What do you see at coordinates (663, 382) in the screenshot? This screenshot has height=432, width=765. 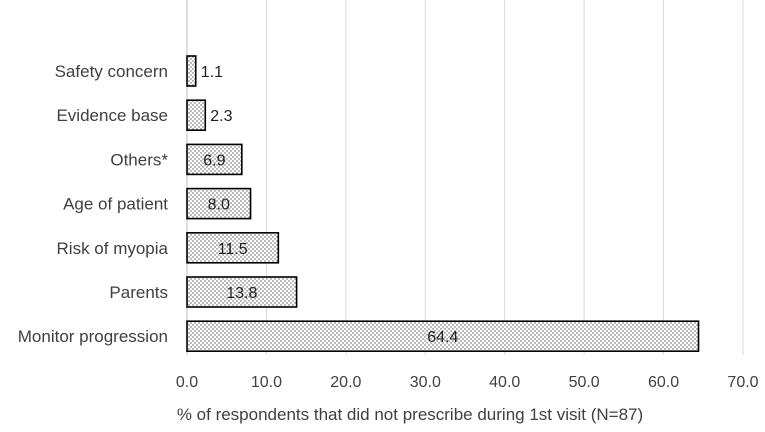 I see `x-tick-label: 60.0` at bounding box center [663, 382].